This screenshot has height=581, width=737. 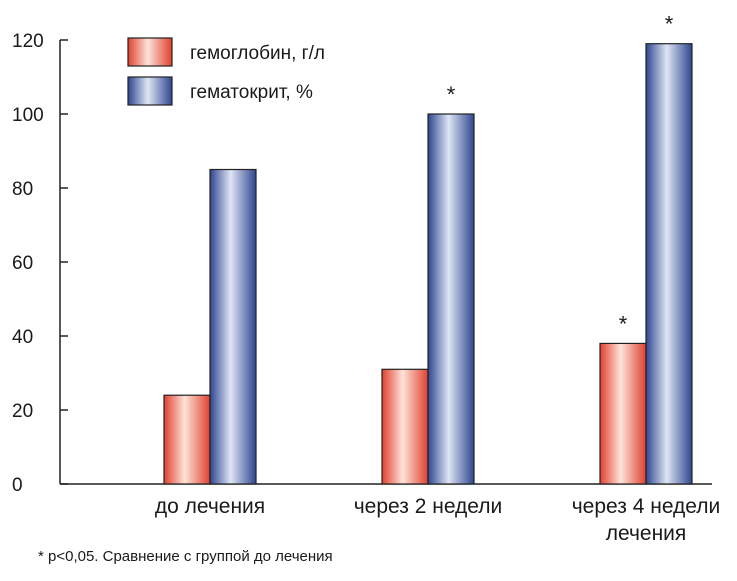 What do you see at coordinates (150, 52) in the screenshot?
I see `legend-swatch-hemoglobin` at bounding box center [150, 52].